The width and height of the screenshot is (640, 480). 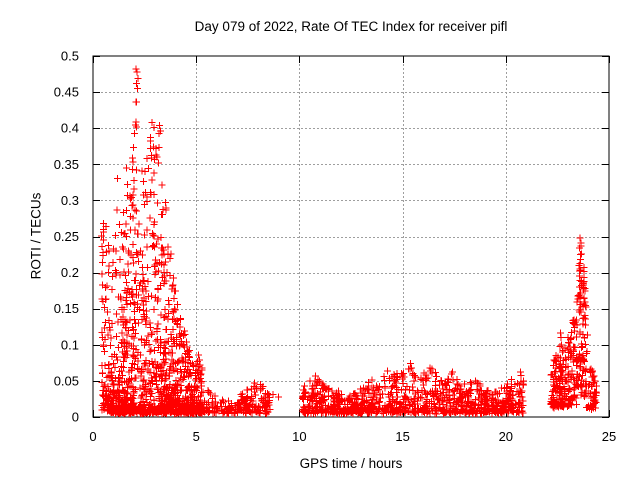 What do you see at coordinates (66, 380) in the screenshot?
I see `y-tick-label: 0.05` at bounding box center [66, 380].